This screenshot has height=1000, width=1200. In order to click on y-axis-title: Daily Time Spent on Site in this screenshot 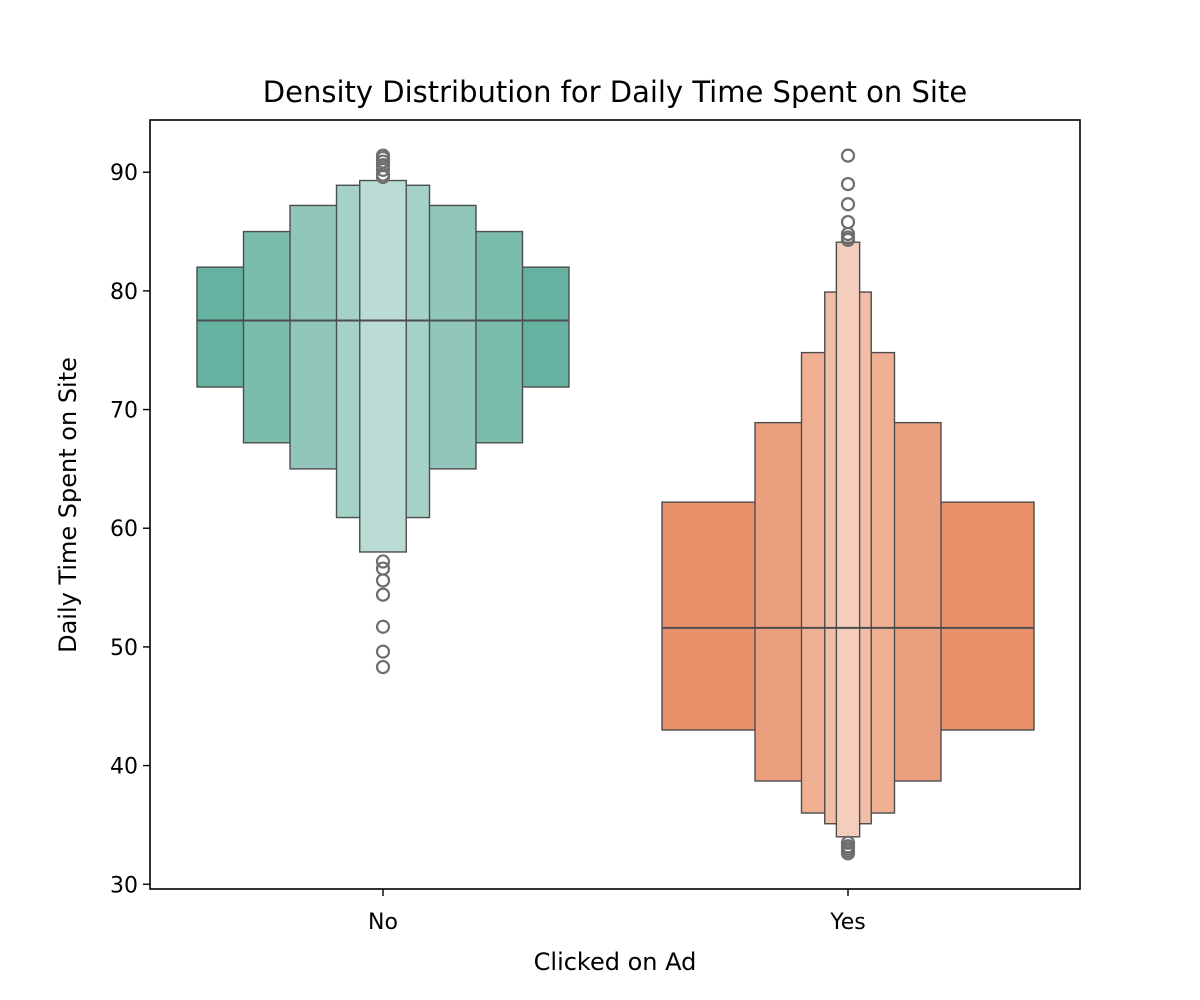, I will do `click(68, 505)`.